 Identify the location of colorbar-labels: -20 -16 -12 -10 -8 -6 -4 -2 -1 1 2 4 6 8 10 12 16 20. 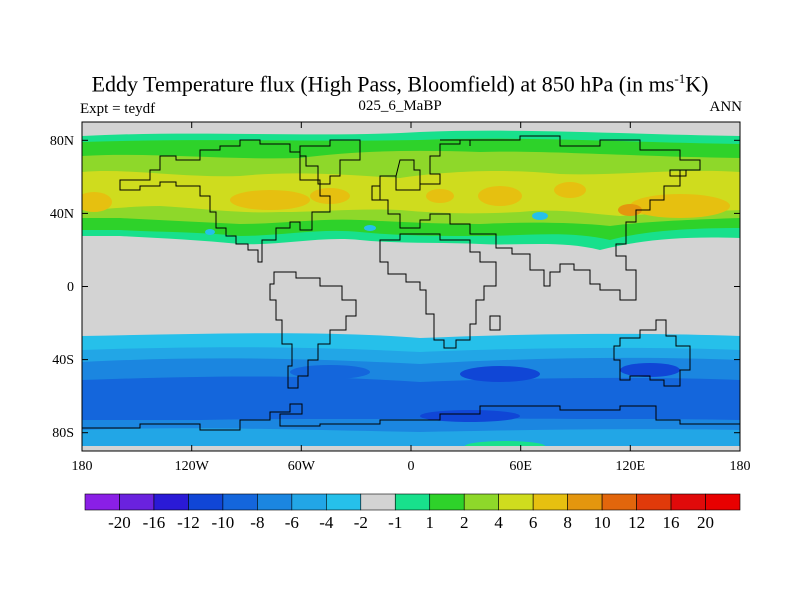
(411, 522).